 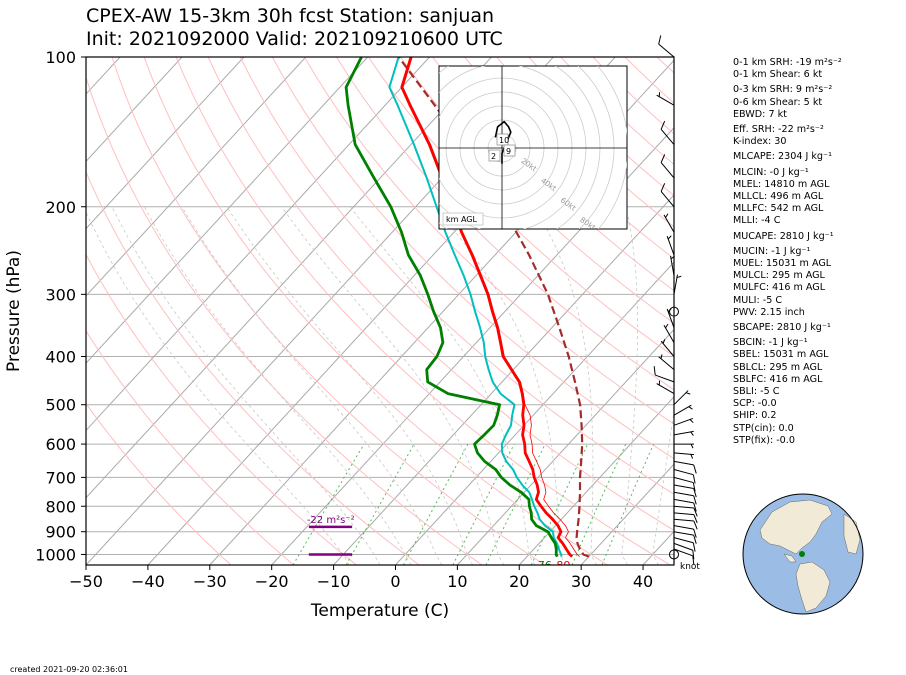 What do you see at coordinates (60, 207) in the screenshot?
I see `y-tick-label: 200` at bounding box center [60, 207].